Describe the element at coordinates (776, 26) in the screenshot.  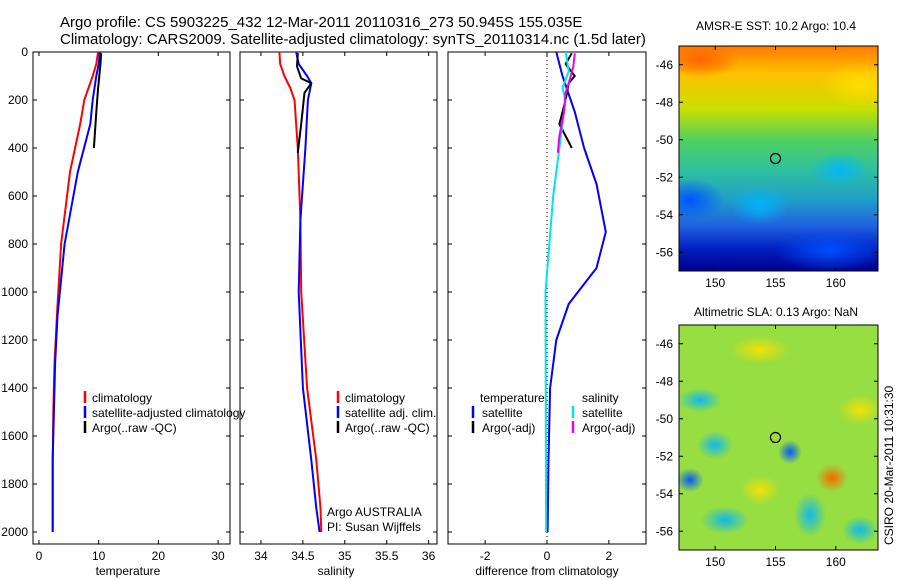
I see `sst-map-title: AMSR-E SST: 10.2 Argo: 10.4` at that location.